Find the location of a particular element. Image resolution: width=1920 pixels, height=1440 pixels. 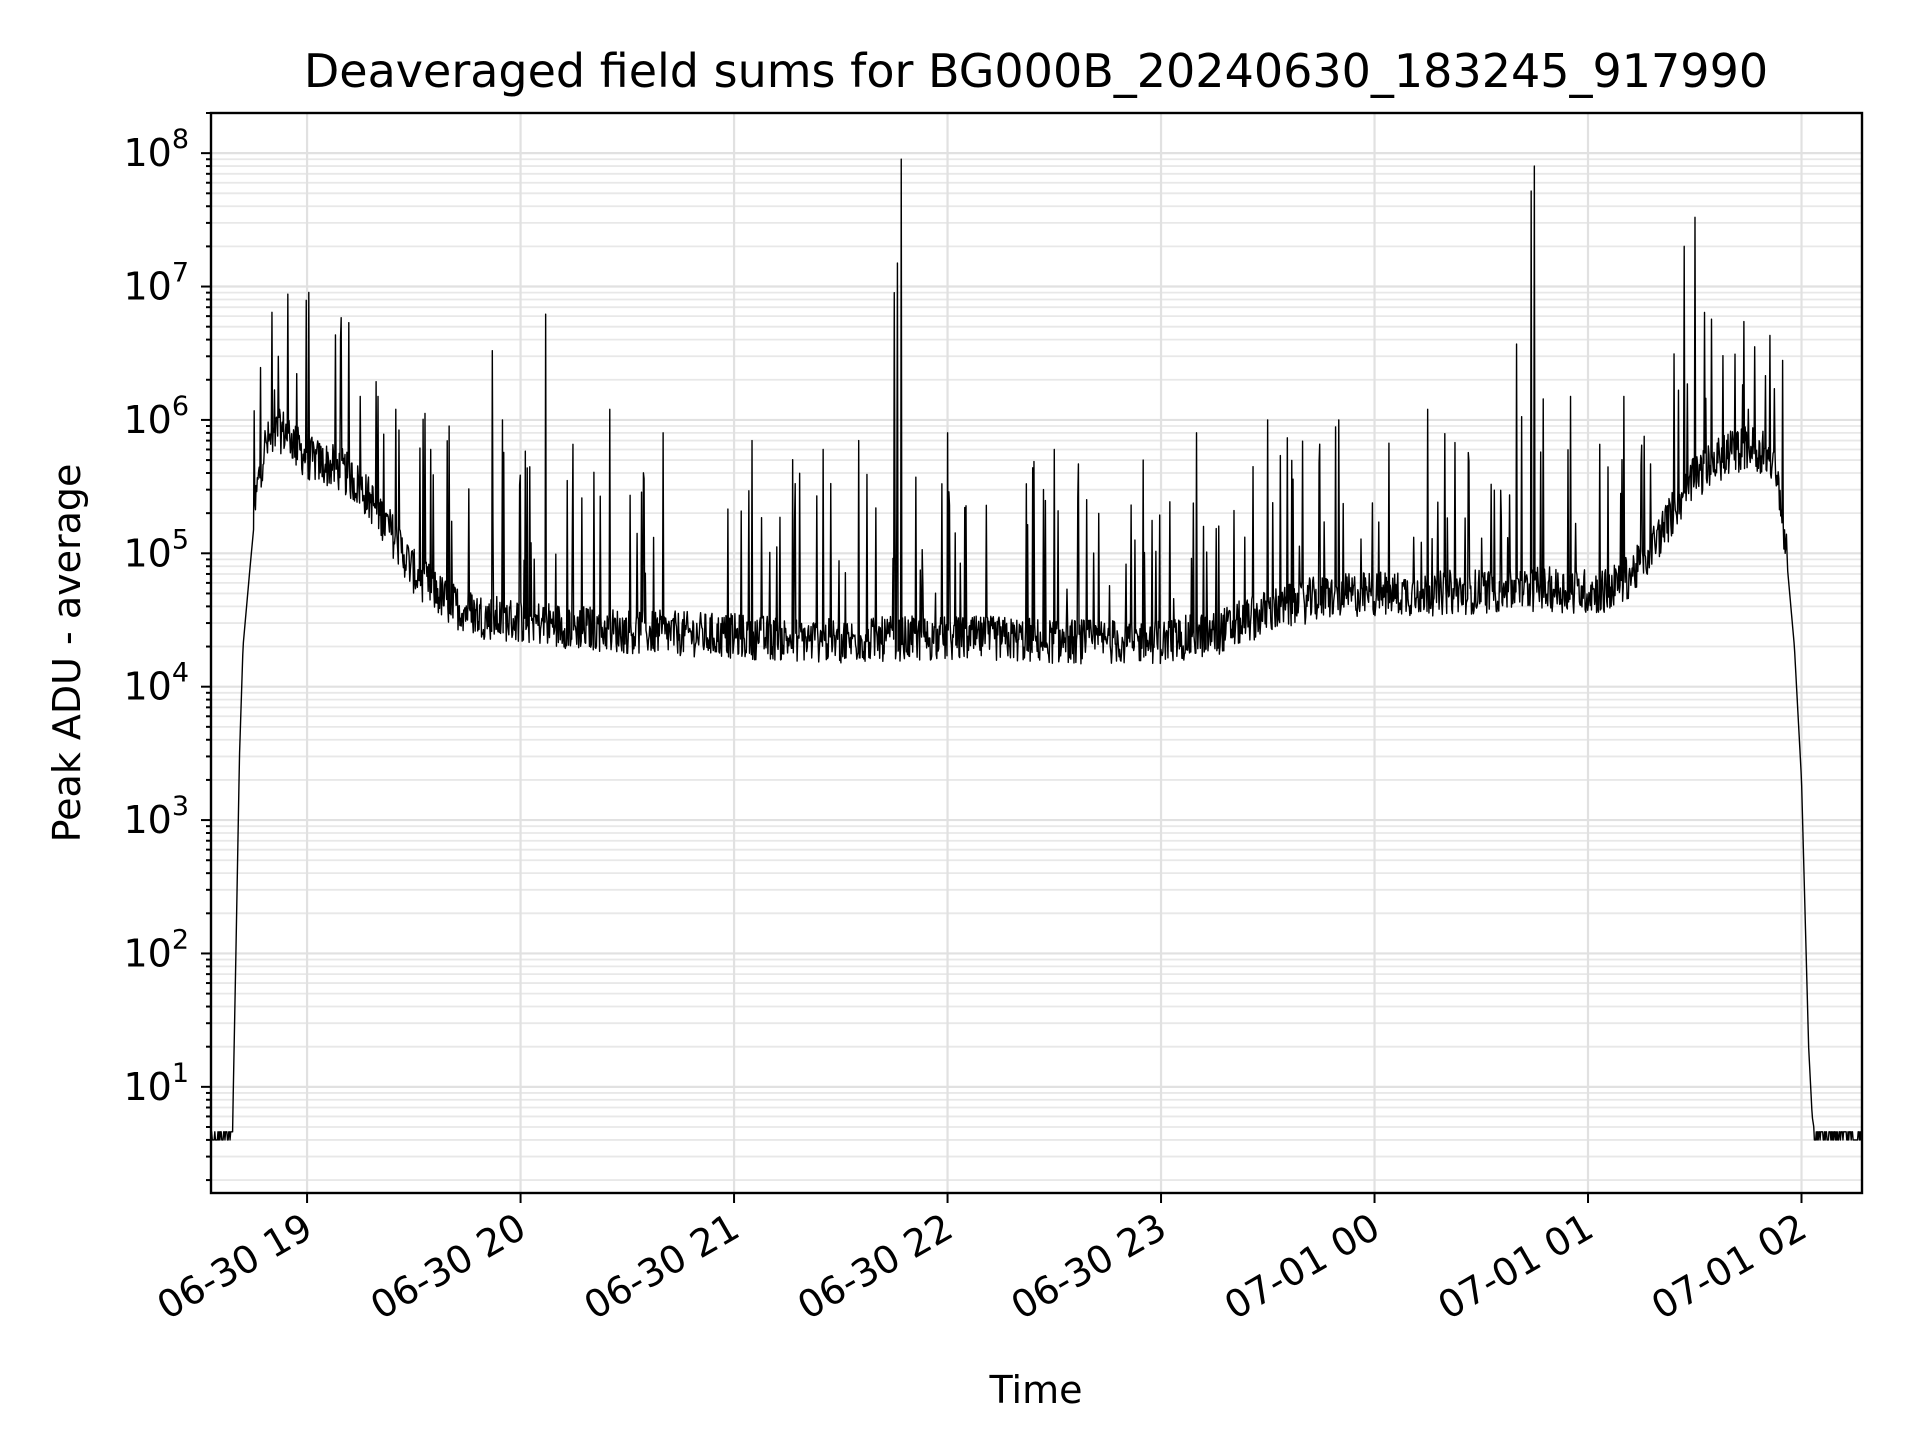

y-tick-label: 10⁶ is located at coordinates (156, 416).